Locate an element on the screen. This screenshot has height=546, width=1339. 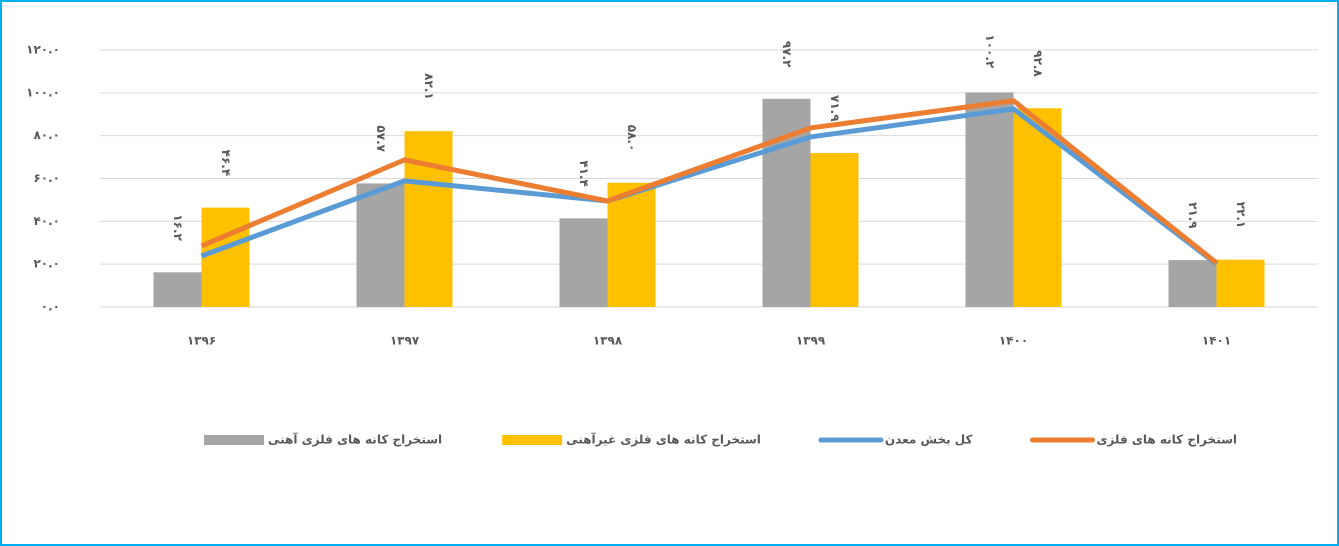
data-label: ۴۶.۴ is located at coordinates (226, 163).